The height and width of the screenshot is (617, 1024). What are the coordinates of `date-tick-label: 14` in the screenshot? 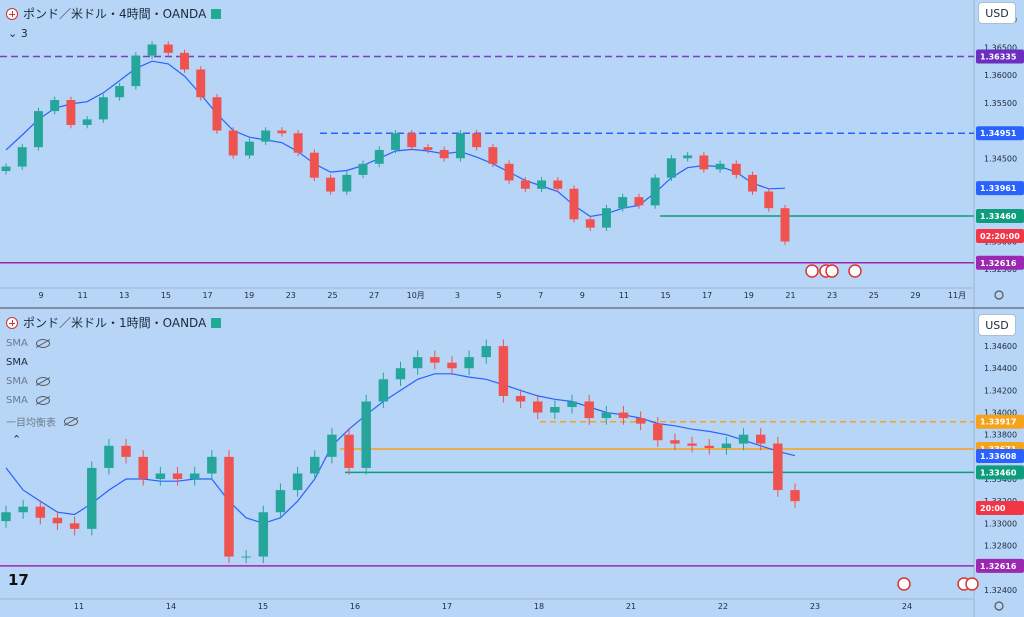 It's located at (171, 606).